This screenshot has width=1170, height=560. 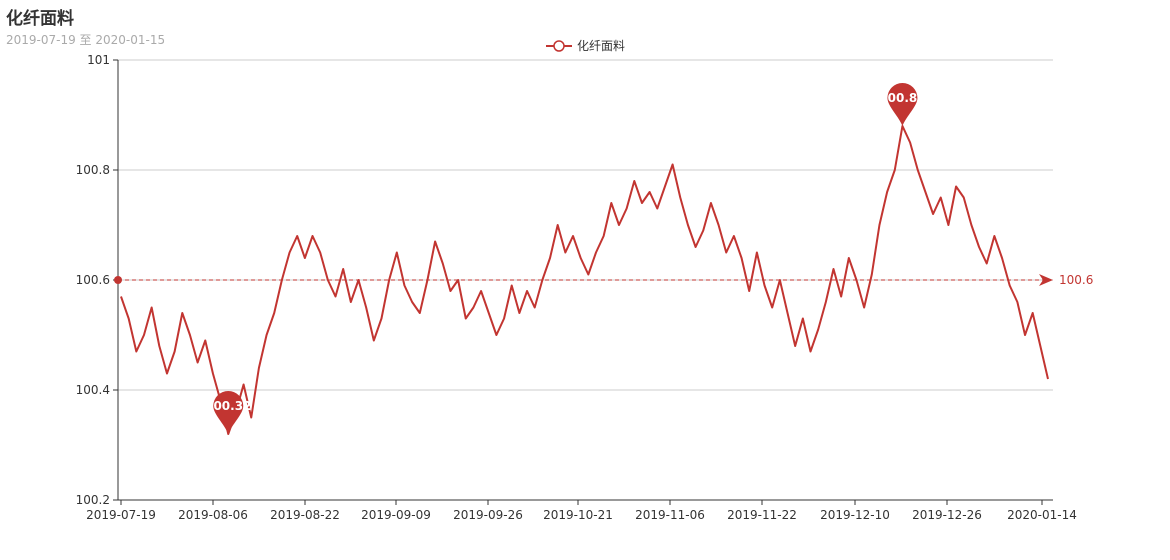 What do you see at coordinates (578, 515) in the screenshot?
I see `x-tick-label: 2019-10-21` at bounding box center [578, 515].